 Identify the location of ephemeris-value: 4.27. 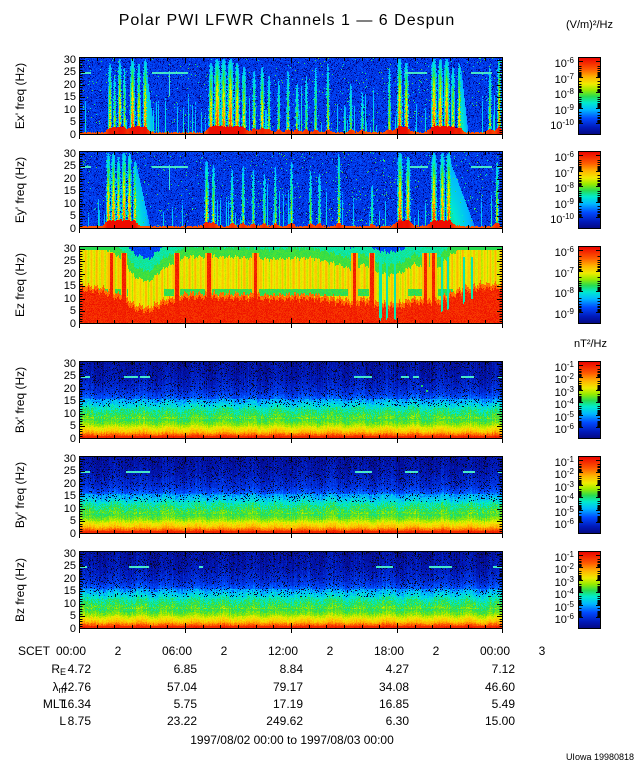
(397, 669).